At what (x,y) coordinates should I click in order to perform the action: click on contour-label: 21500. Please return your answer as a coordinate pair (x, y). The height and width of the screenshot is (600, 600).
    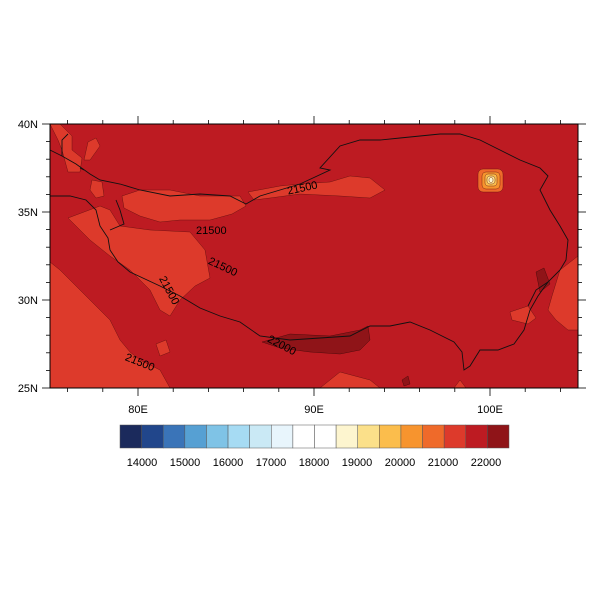
    Looking at the image, I should click on (211, 231).